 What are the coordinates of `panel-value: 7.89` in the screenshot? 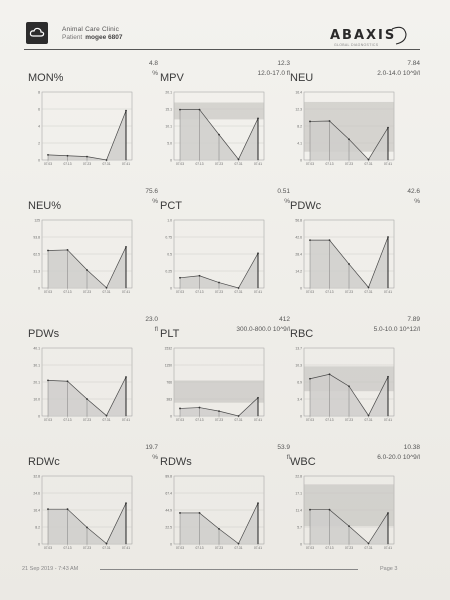 It's located at (413, 319).